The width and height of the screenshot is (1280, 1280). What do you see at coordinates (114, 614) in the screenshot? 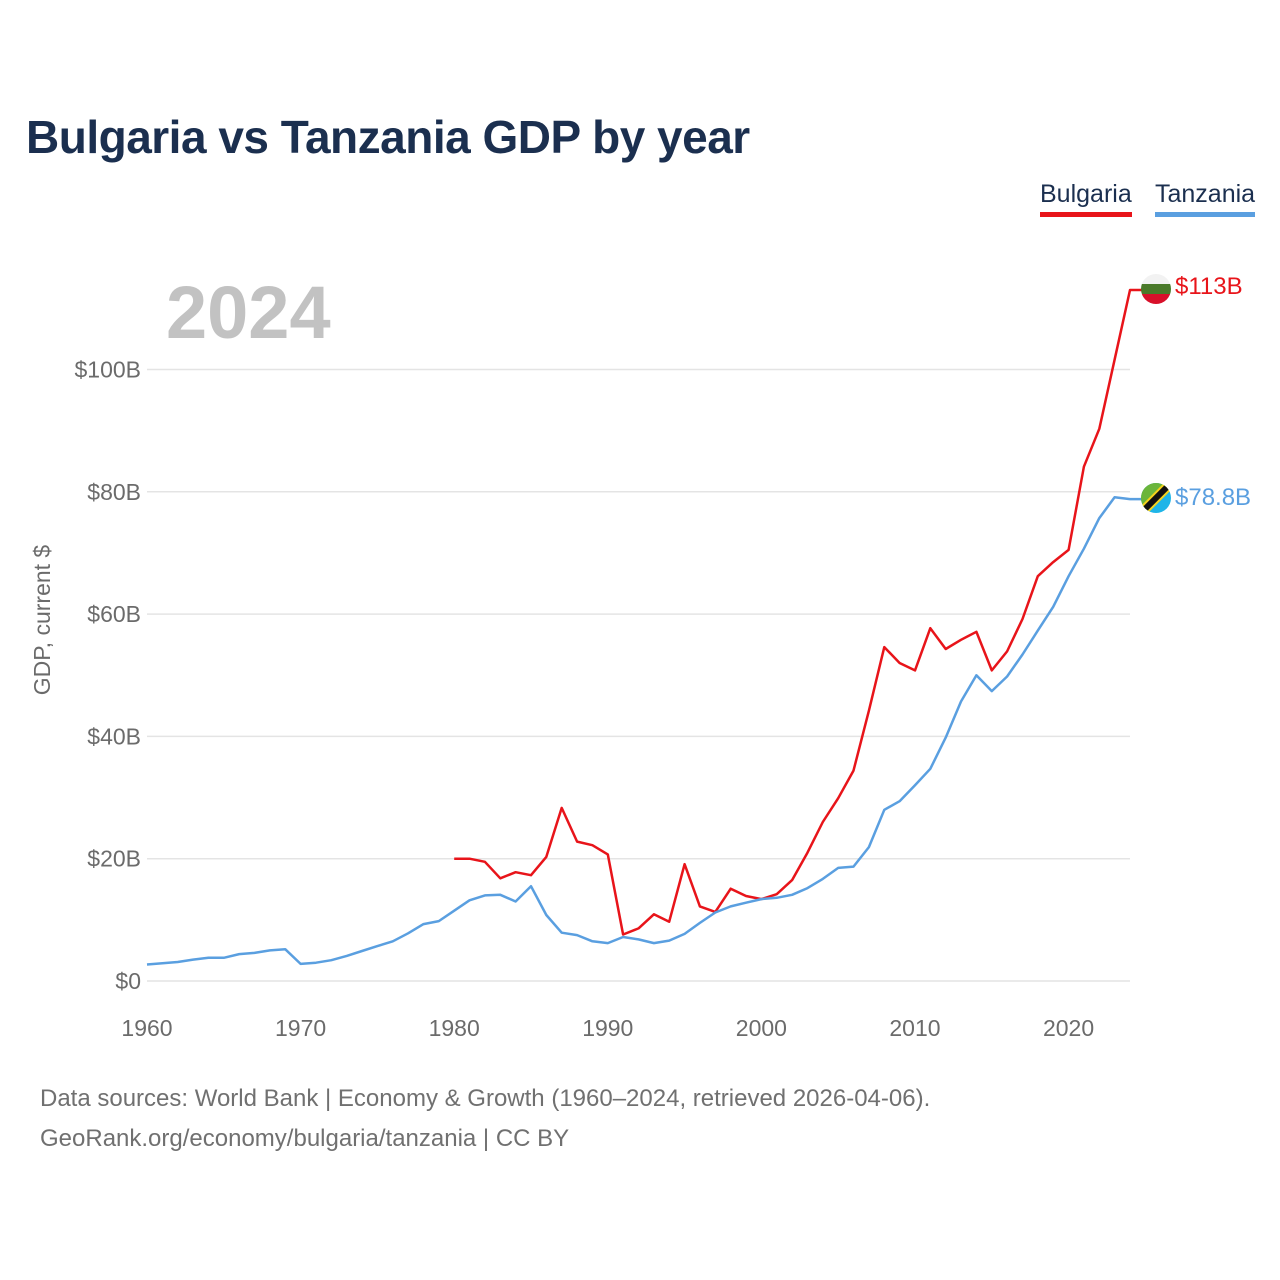
I see `y-tick-label: $60B` at bounding box center [114, 614].